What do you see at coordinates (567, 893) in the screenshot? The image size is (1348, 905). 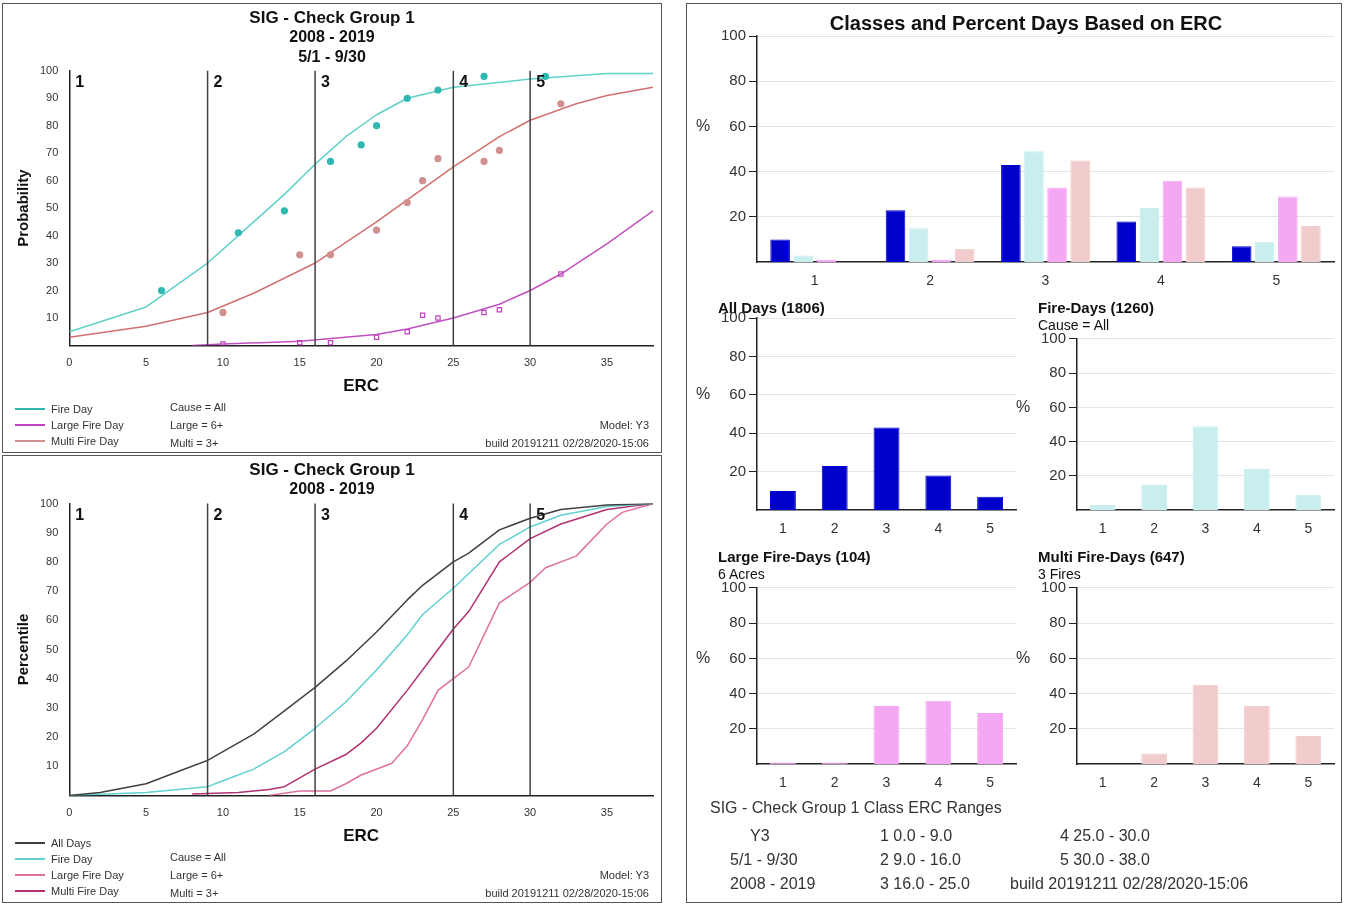 I see `text: build 20191211 02/28/2020-15:06` at bounding box center [567, 893].